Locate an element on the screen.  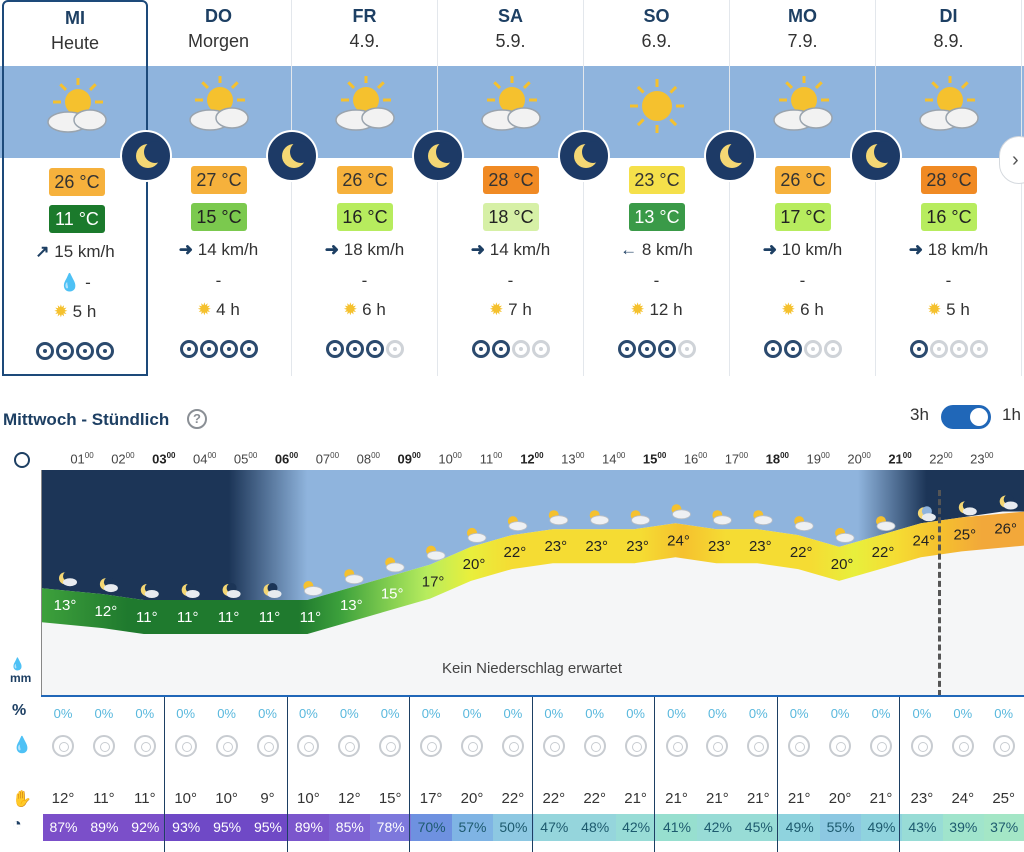
min-temp-badge: 15 °C is located at coordinates (219, 217).